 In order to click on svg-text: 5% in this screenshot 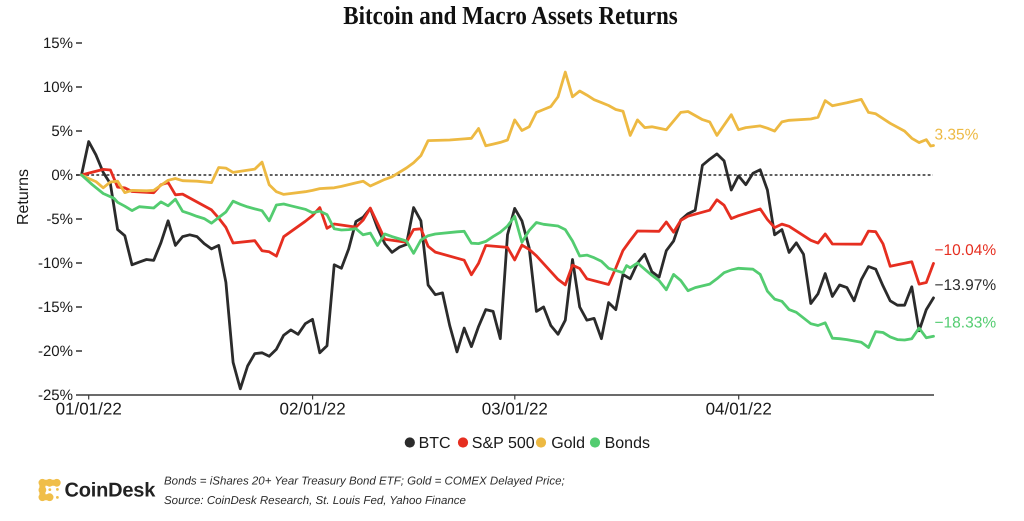, I will do `click(62, 131)`.